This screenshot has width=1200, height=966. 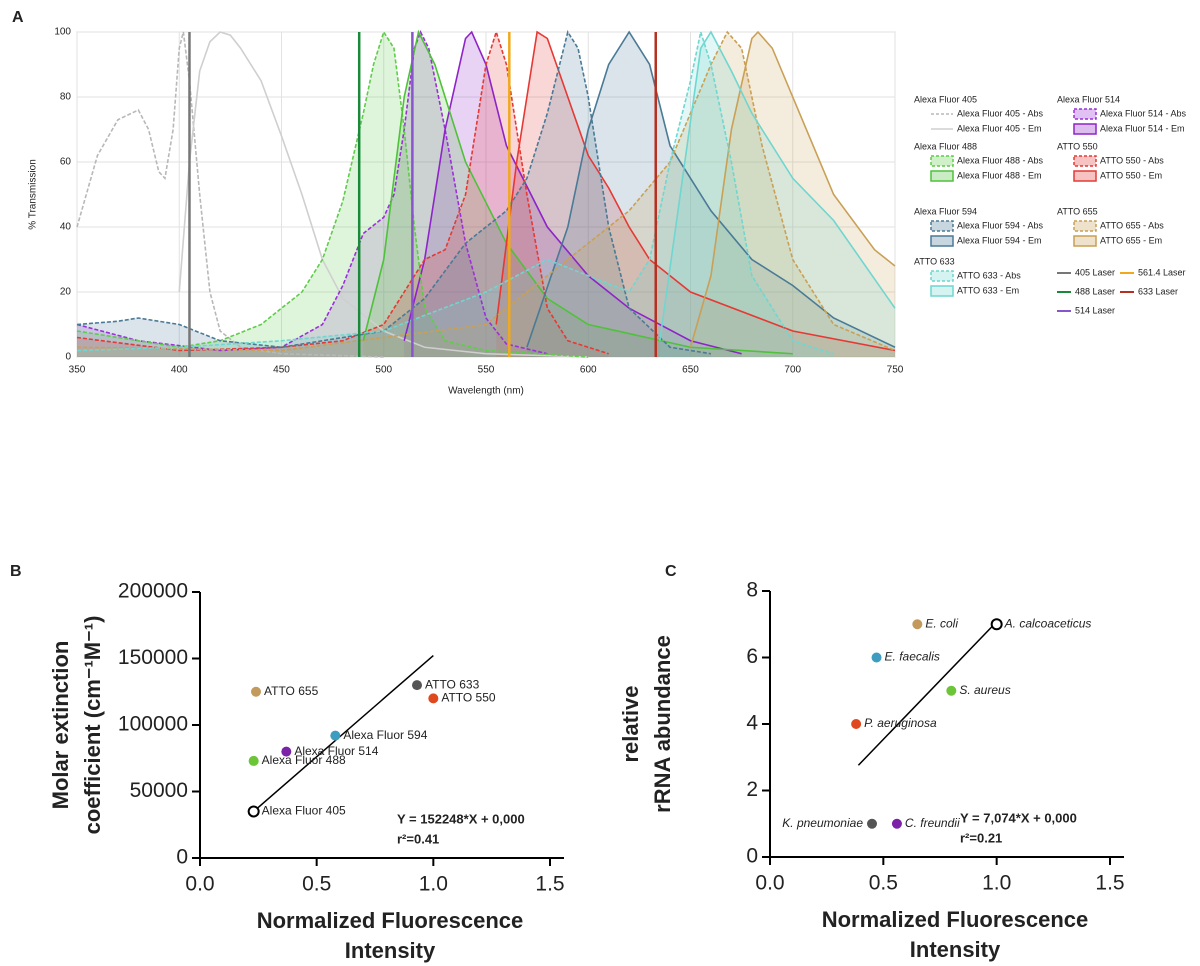 I want to click on point-label: Alexa Fluor 514, so click(x=336, y=751).